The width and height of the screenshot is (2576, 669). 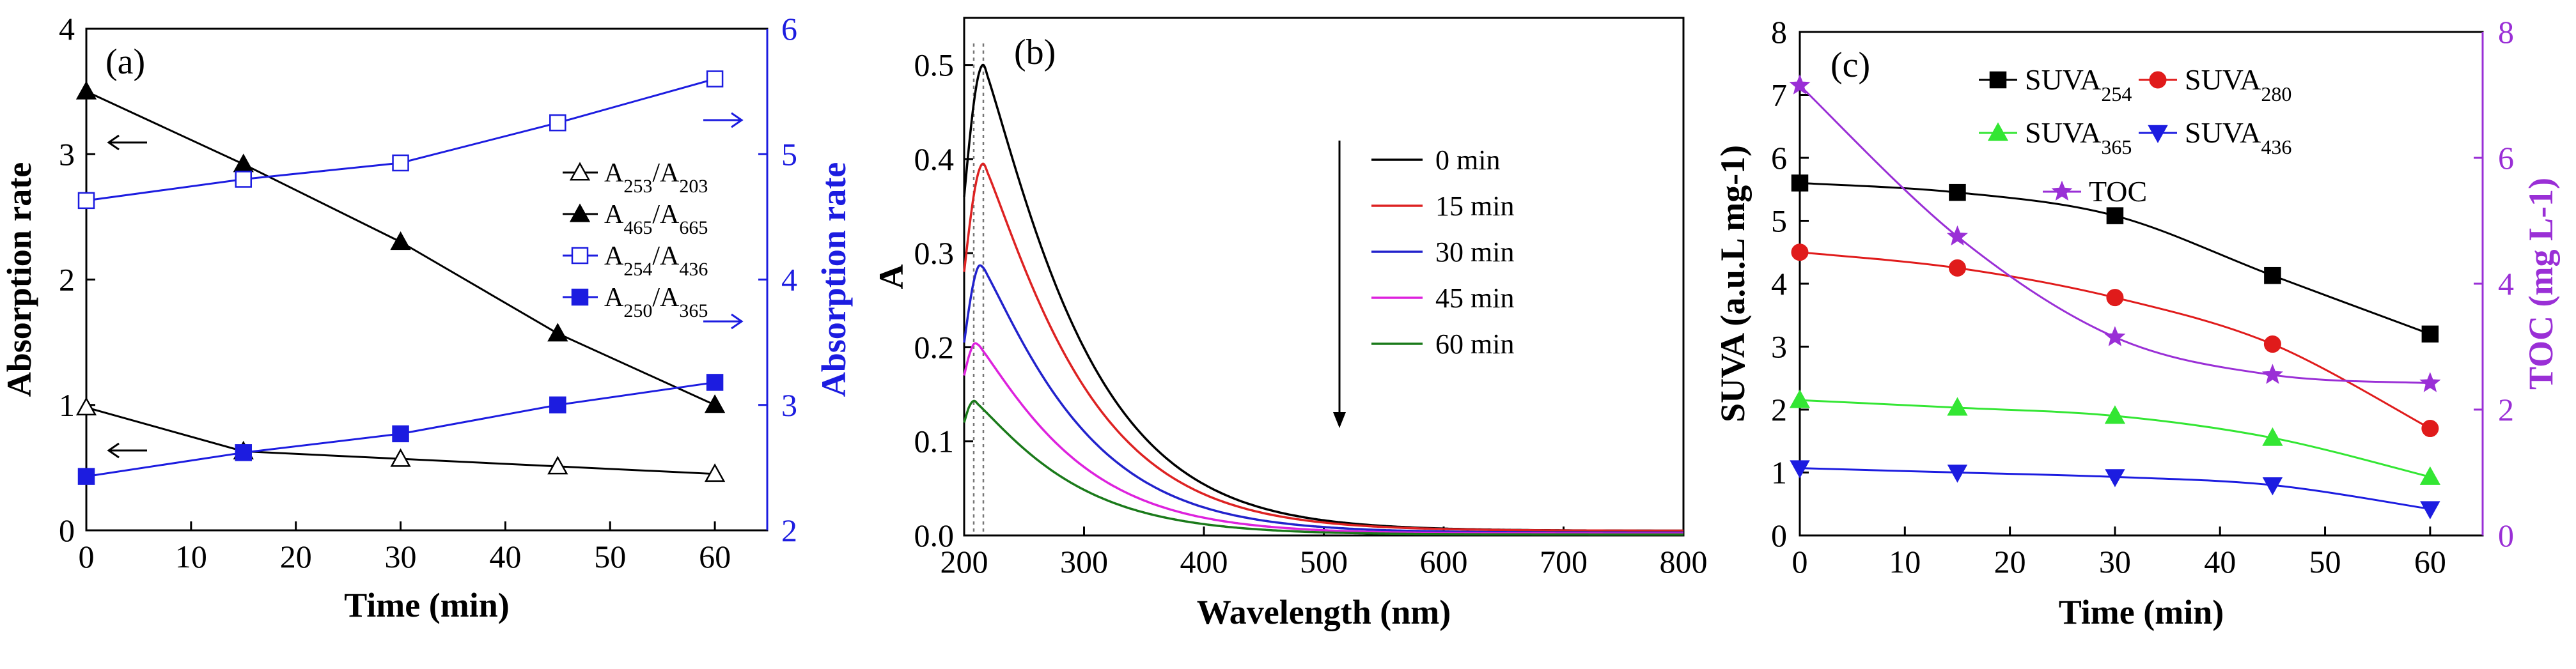 I want to click on x-tick-label: 800, so click(x=1684, y=562).